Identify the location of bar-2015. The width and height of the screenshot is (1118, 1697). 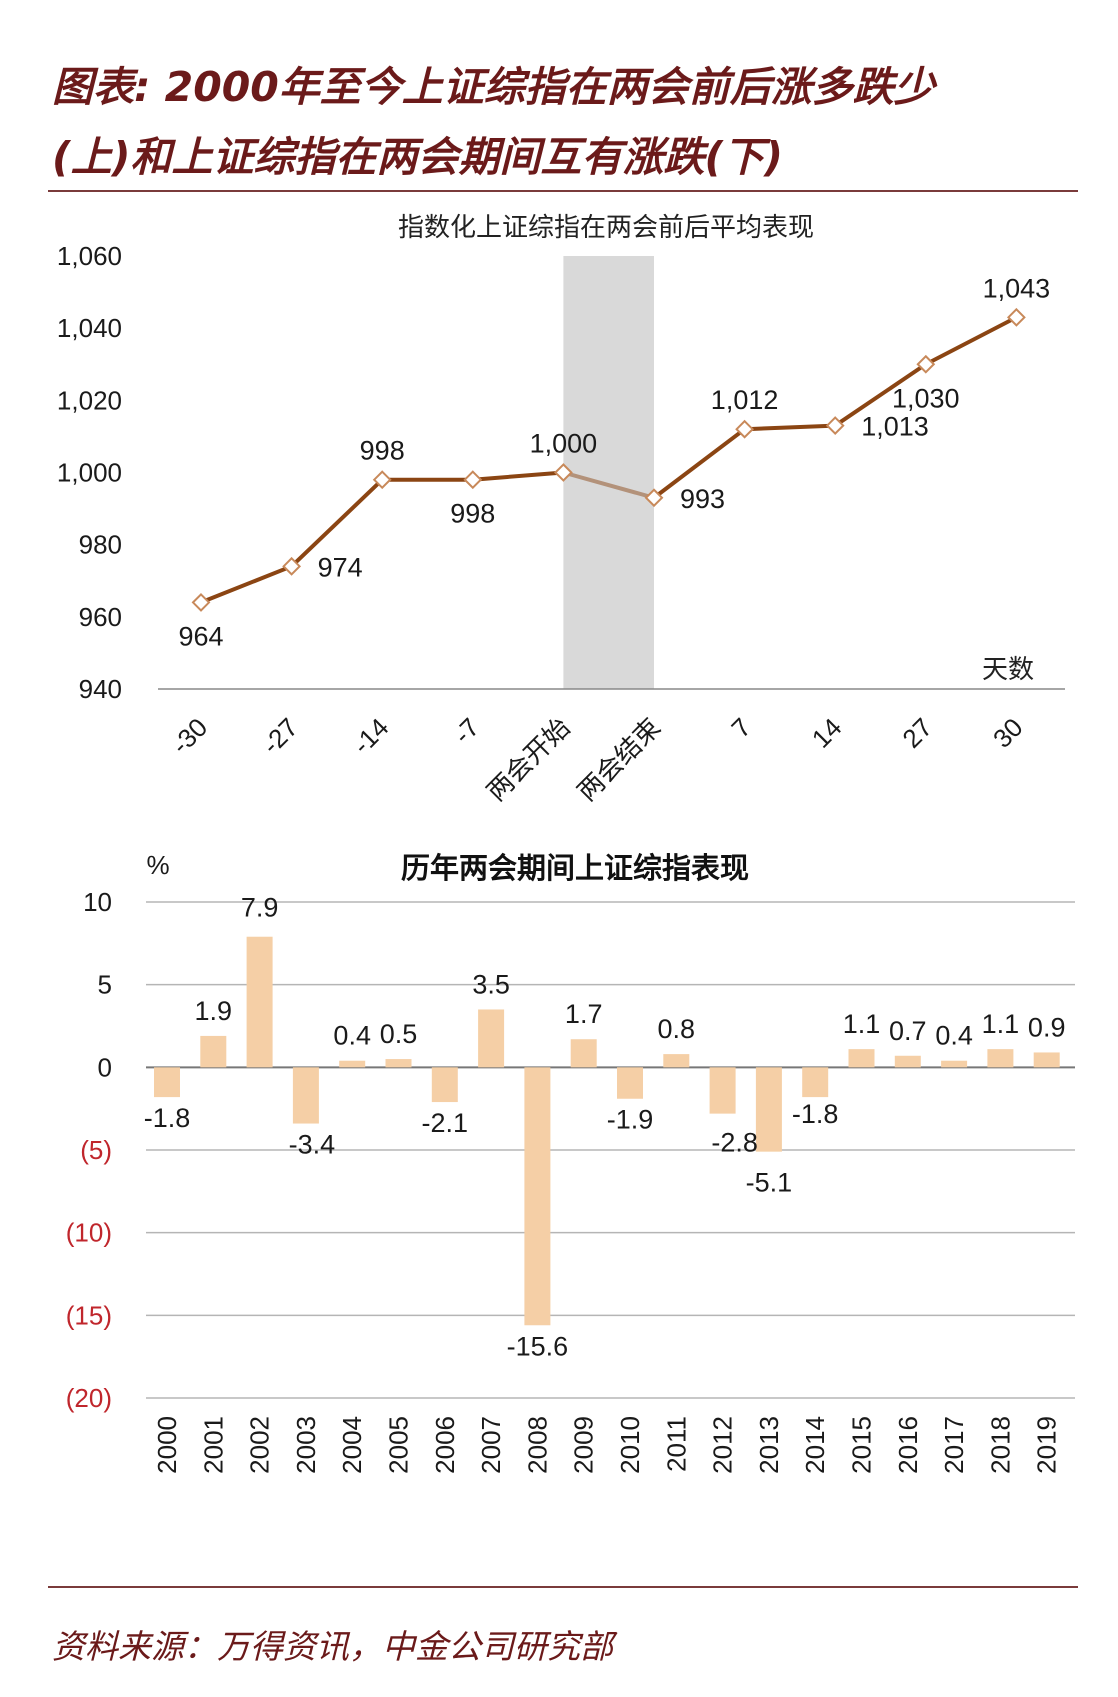
(861, 1058).